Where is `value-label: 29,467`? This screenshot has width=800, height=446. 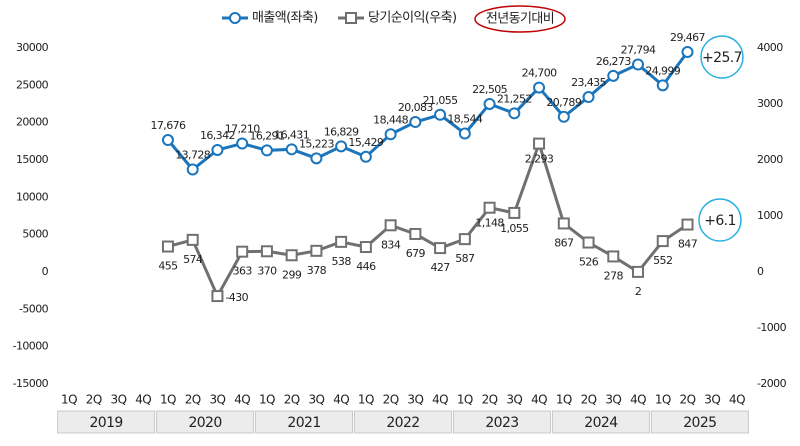
value-label: 29,467 is located at coordinates (687, 37).